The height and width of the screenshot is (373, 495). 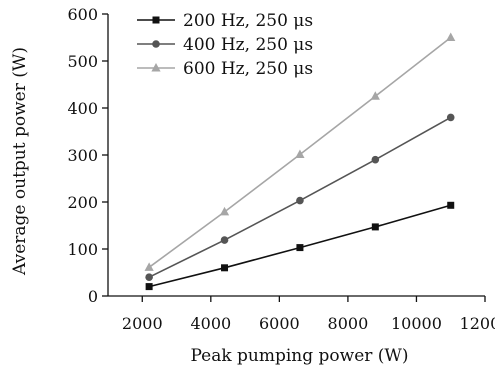 I want to click on x-tick-label: 12000, so click(x=477, y=323).